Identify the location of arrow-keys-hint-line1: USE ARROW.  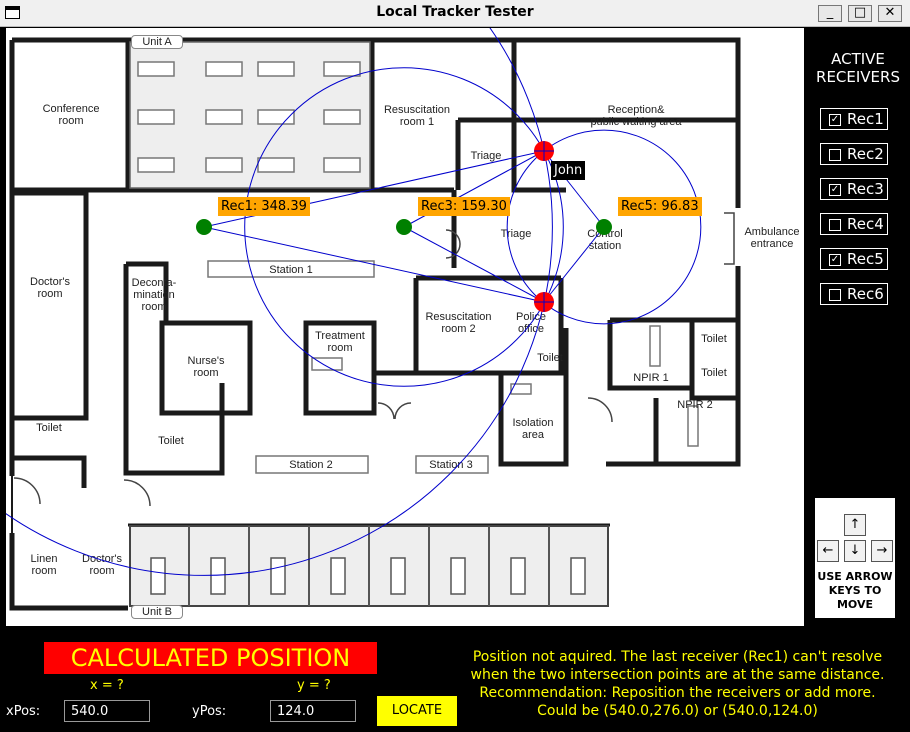
(855, 576).